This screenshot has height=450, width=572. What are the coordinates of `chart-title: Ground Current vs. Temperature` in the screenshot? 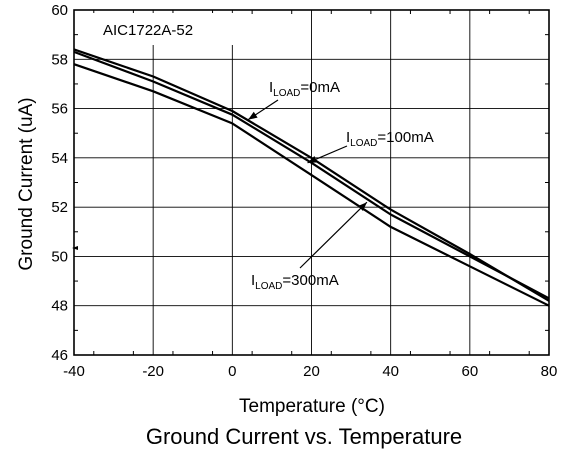 It's located at (304, 436).